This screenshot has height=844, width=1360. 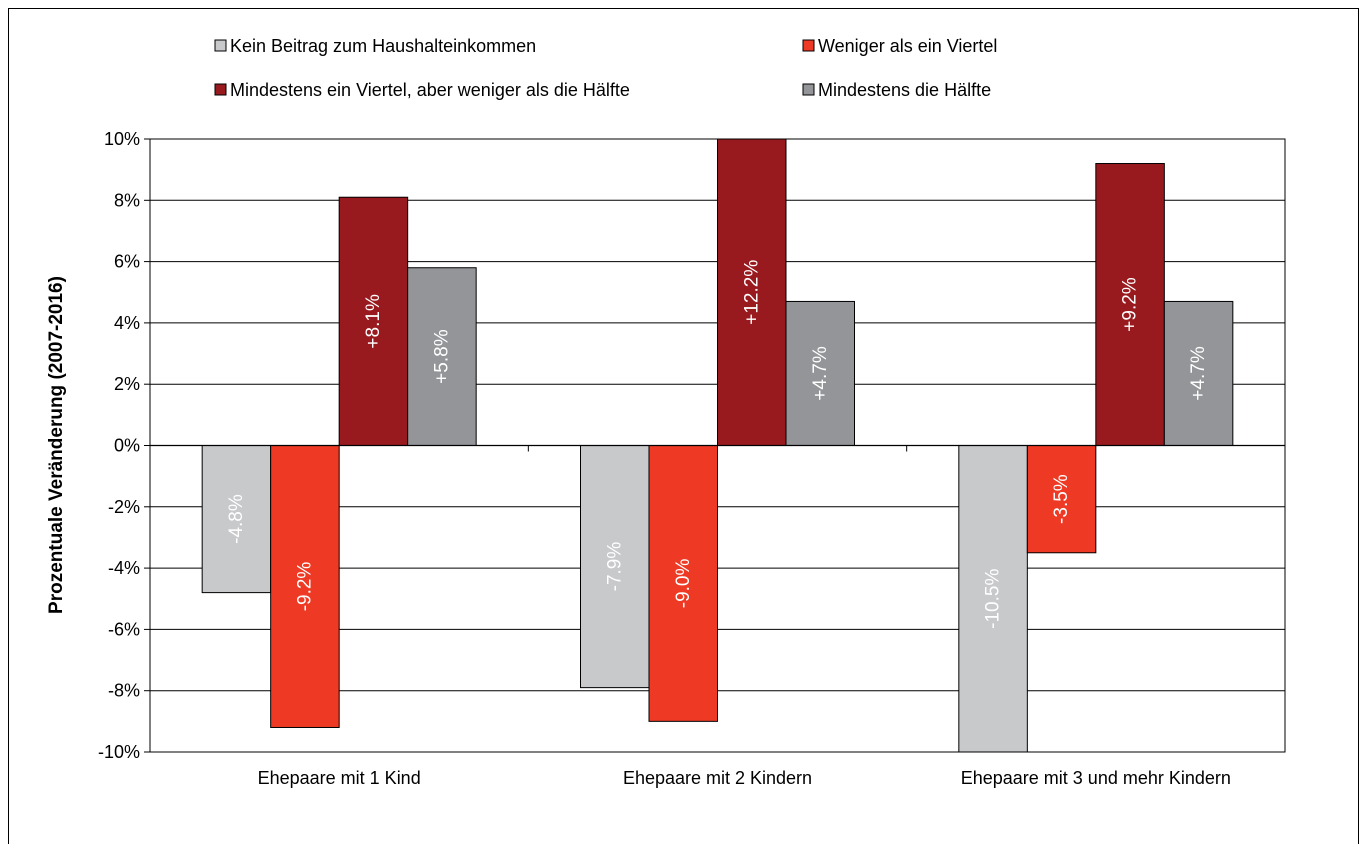 I want to click on y-axis-label: Prozentuale Veränderung (2007-2016), so click(x=56, y=445).